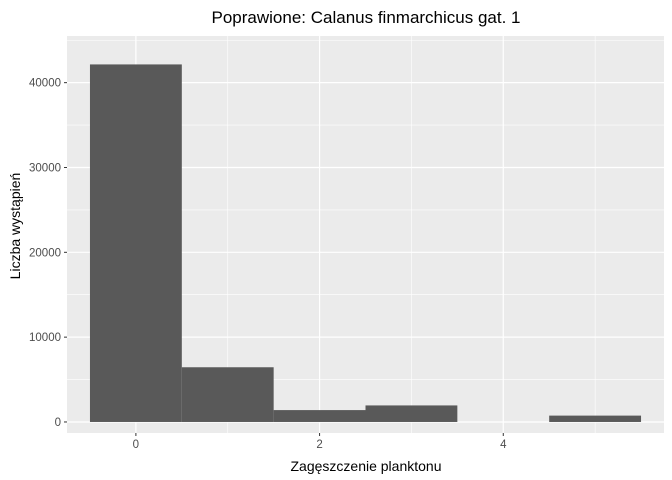 The image size is (672, 480). Describe the element at coordinates (136, 445) in the screenshot. I see `x-tick-label: 0` at that location.